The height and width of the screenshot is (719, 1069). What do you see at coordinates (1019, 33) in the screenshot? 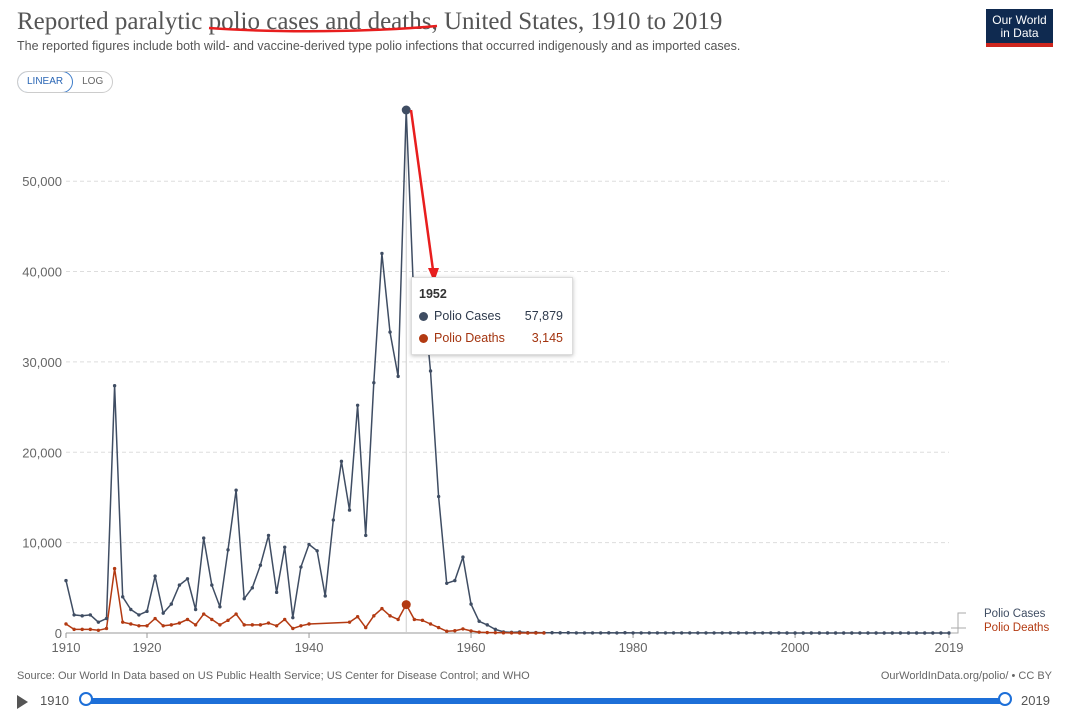
I see `logo-line-2: in Data` at bounding box center [1019, 33].